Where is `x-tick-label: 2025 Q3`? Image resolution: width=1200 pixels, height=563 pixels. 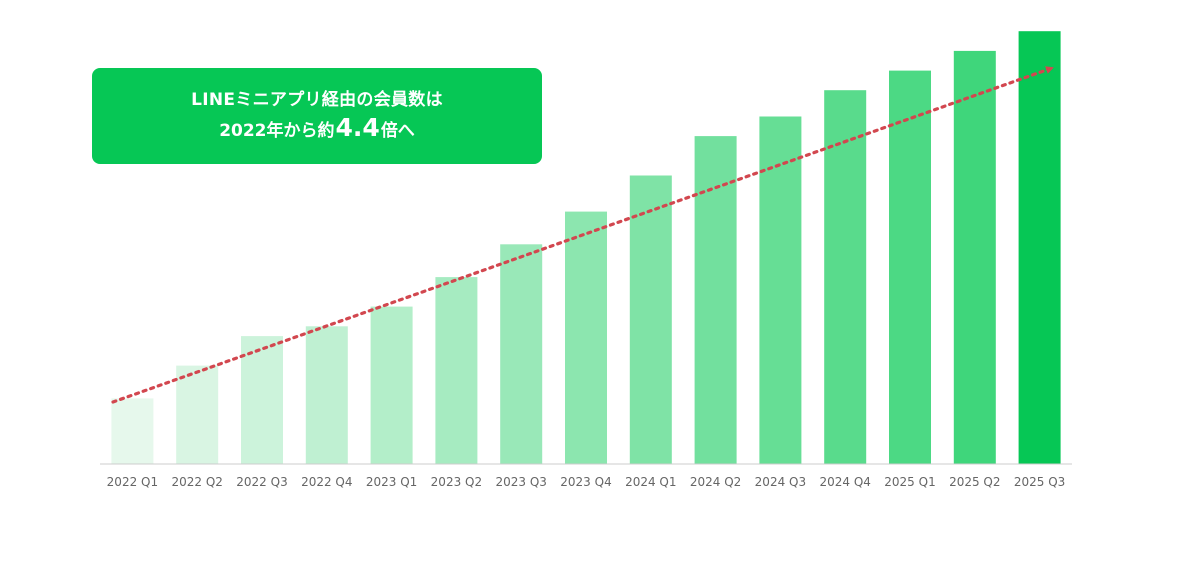 x-tick-label: 2025 Q3 is located at coordinates (1039, 482).